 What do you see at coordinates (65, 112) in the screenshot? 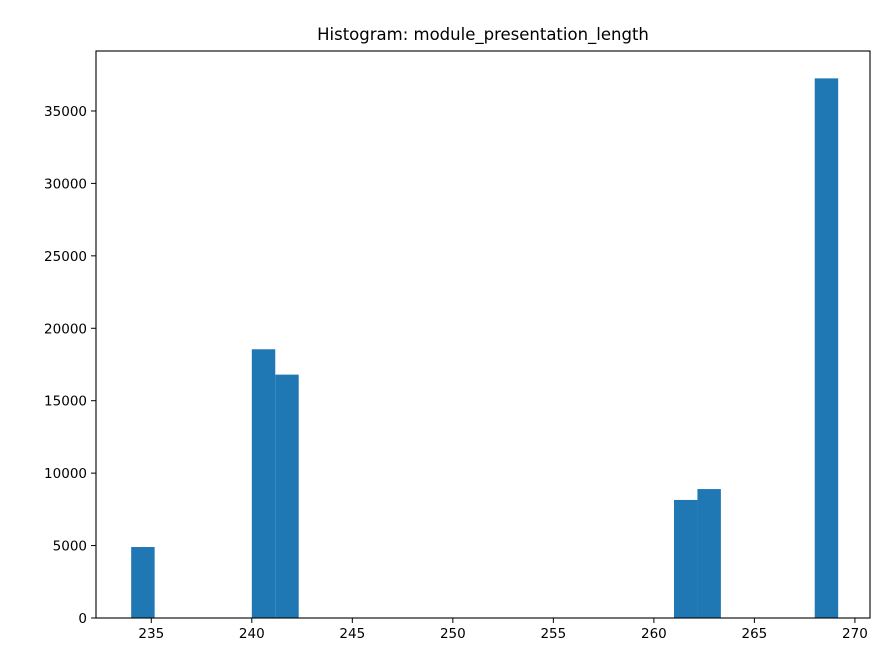
I see `y-tick-label: 35000` at bounding box center [65, 112].